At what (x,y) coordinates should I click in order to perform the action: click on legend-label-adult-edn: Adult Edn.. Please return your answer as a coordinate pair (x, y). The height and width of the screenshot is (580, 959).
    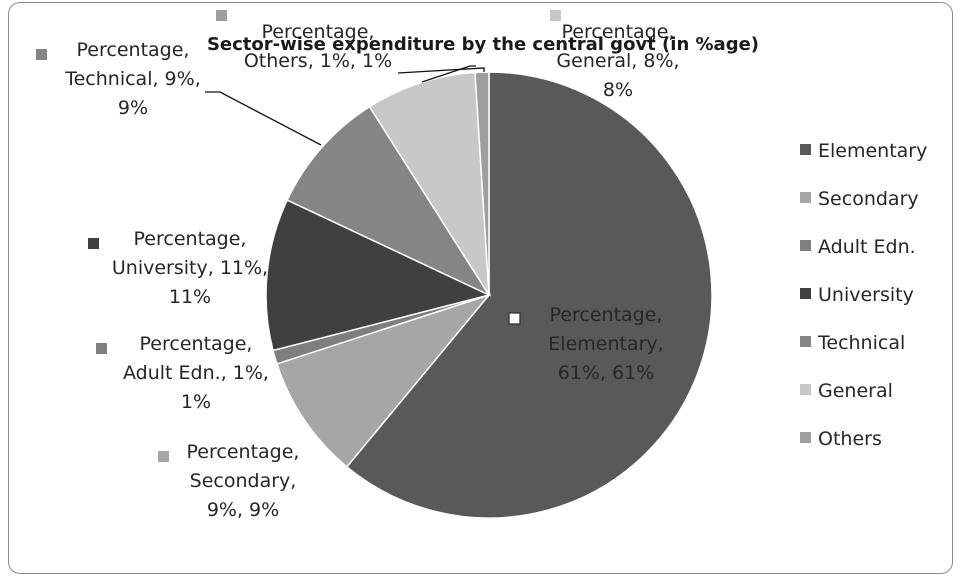
    Looking at the image, I should click on (867, 247).